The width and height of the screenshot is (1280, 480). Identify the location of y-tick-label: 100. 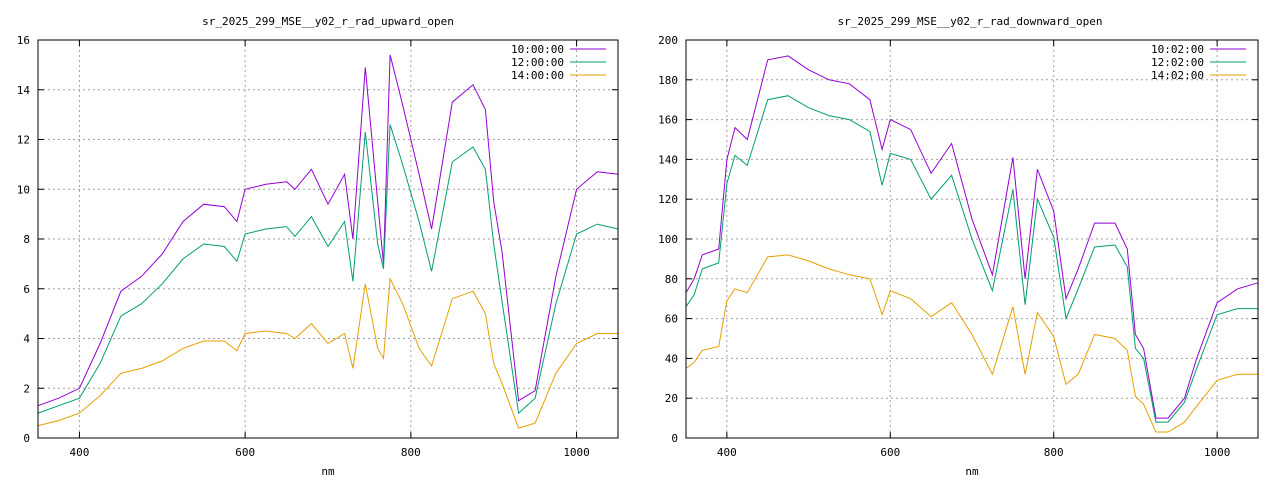
(668, 239).